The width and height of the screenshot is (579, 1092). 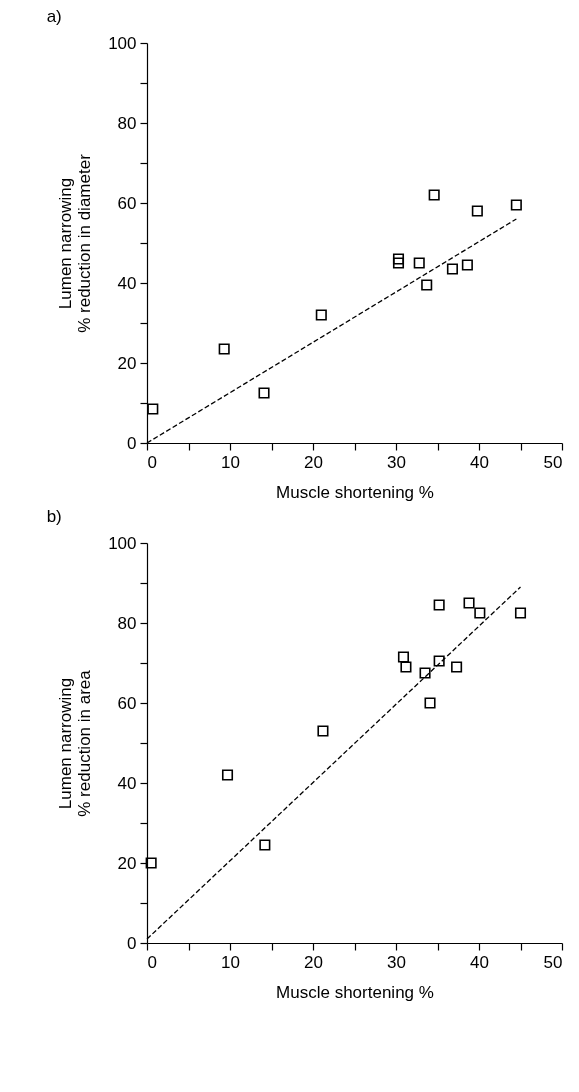 I want to click on y-axis-title: Lumen narrowing % reduction in diameter, so click(x=75, y=243).